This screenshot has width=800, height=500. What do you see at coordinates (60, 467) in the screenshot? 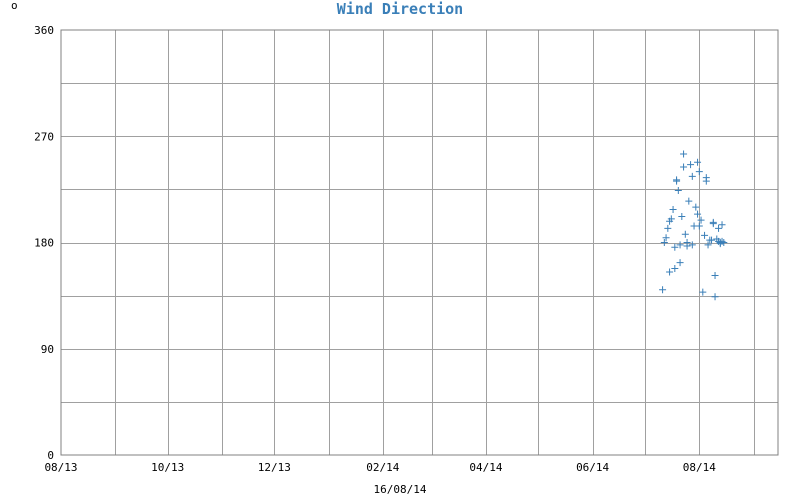
I see `x-tick-label: 08/13` at bounding box center [60, 467].